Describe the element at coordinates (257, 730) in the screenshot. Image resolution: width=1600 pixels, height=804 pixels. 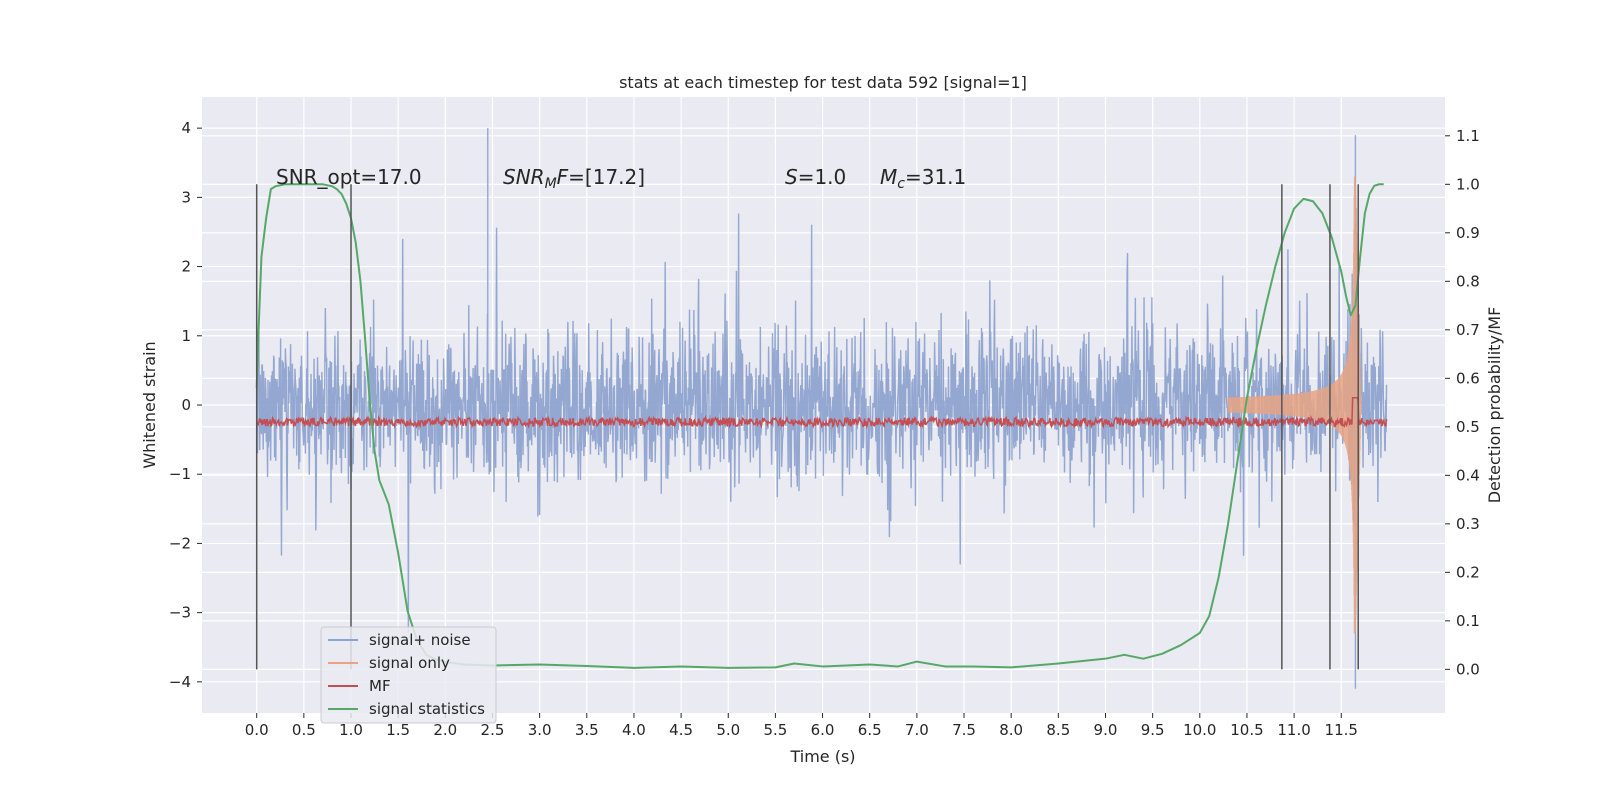
I see `x-tick-label: 0.0` at that location.